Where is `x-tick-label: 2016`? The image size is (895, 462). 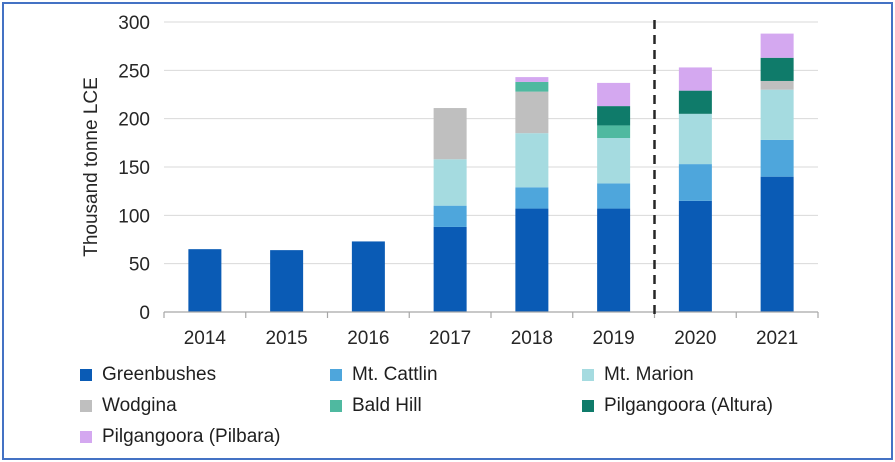
x-tick-label: 2016 is located at coordinates (368, 338).